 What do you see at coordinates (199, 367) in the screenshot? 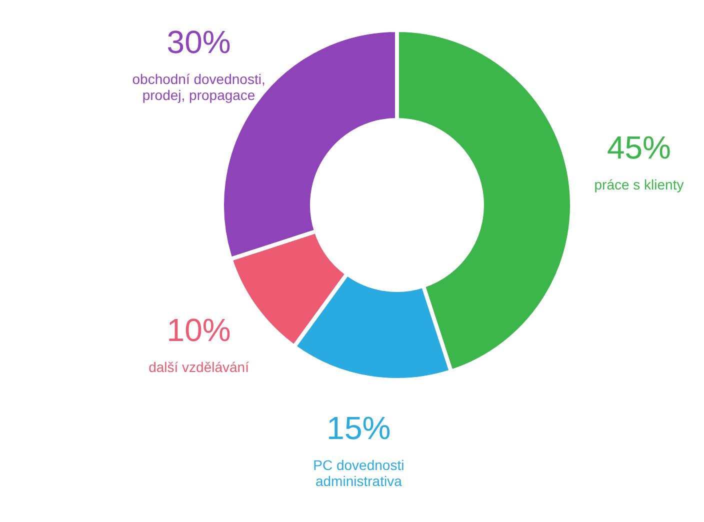
I see `slice-label: další vzdělávání` at bounding box center [199, 367].